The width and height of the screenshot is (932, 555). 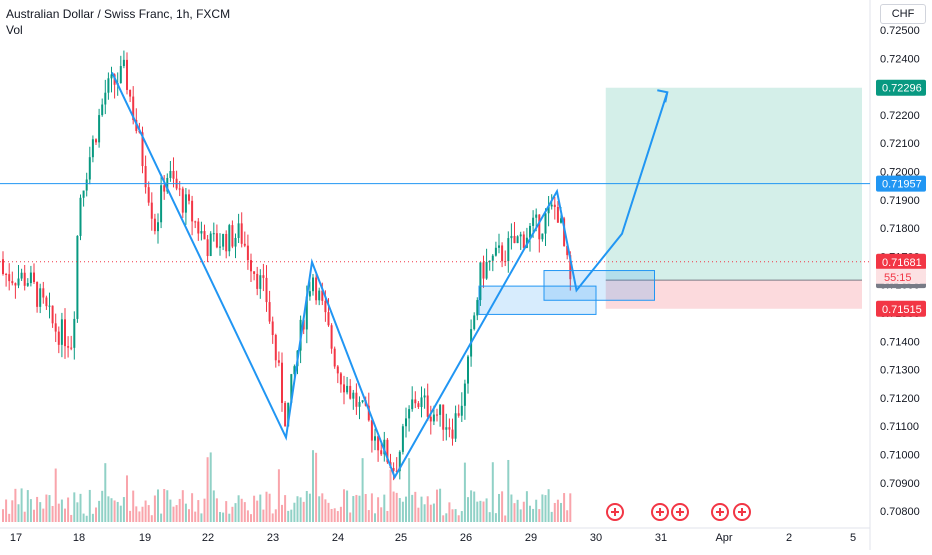 I want to click on price-label: 0.72296, so click(x=902, y=89).